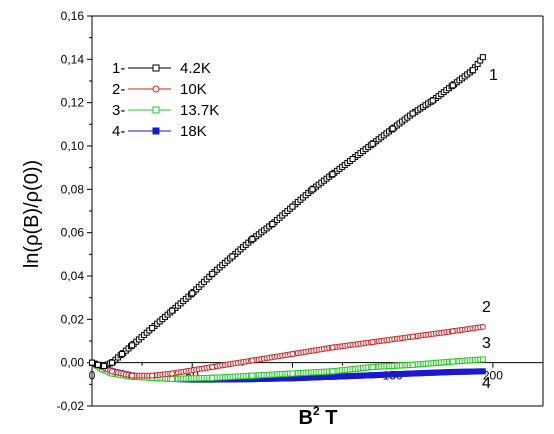 This screenshot has width=554, height=434. I want to click on curve-label-2: 2, so click(486, 307).